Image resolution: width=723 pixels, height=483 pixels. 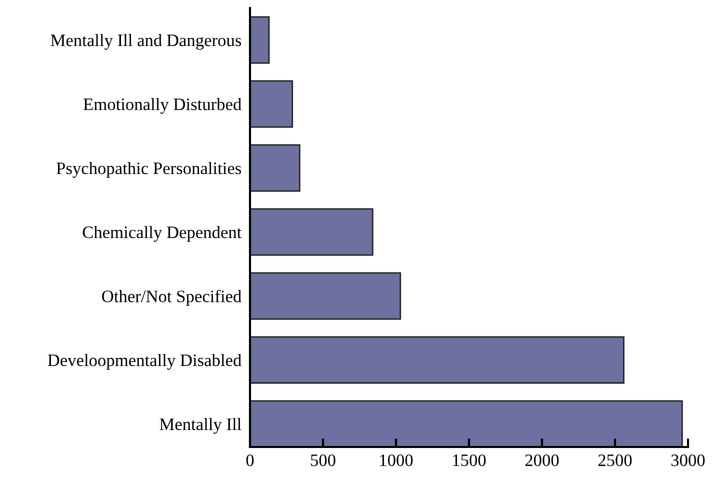 I want to click on x-tick-label: 2500, so click(x=615, y=460).